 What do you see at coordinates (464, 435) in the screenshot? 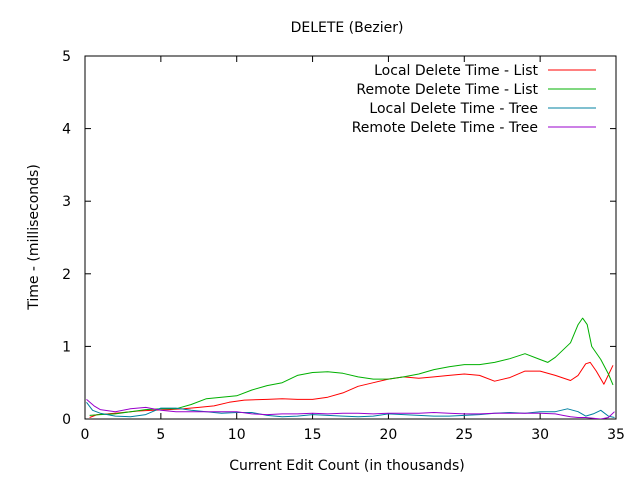
I see `x-tick-label: 25` at bounding box center [464, 435].